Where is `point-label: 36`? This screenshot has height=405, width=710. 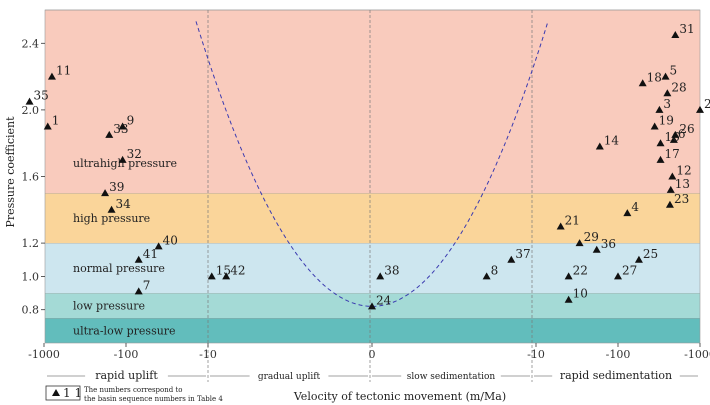 point-label: 36 is located at coordinates (608, 244).